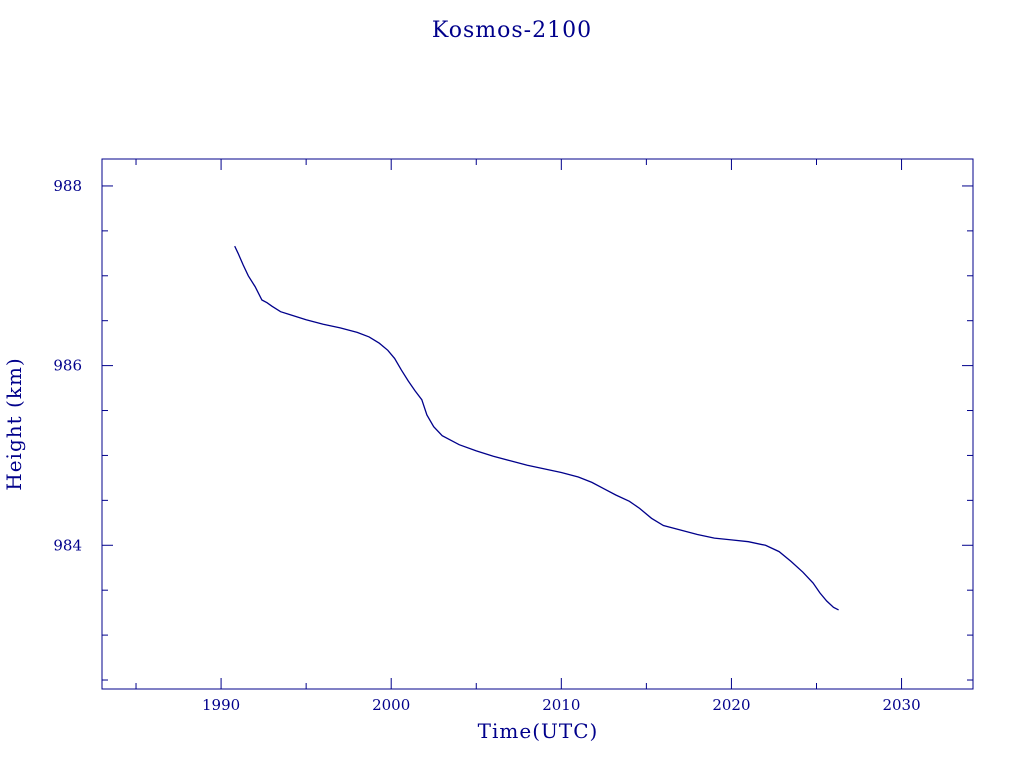 This screenshot has height=768, width=1024. I want to click on x-tick-label: 2000, so click(391, 705).